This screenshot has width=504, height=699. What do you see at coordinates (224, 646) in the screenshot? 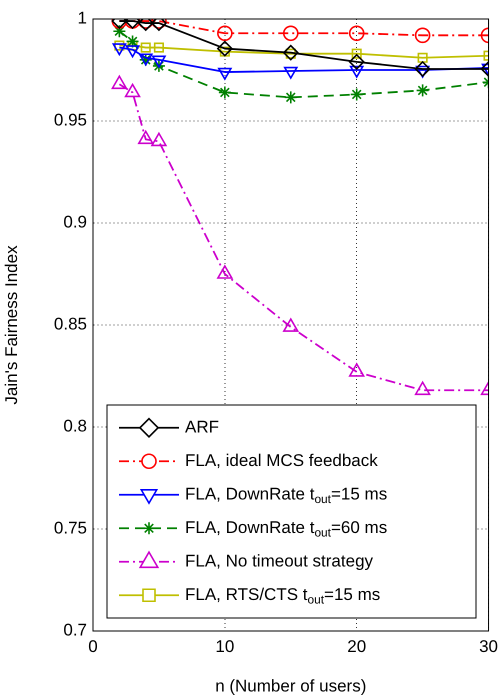
I see `x-tick-label: 10` at bounding box center [224, 646].